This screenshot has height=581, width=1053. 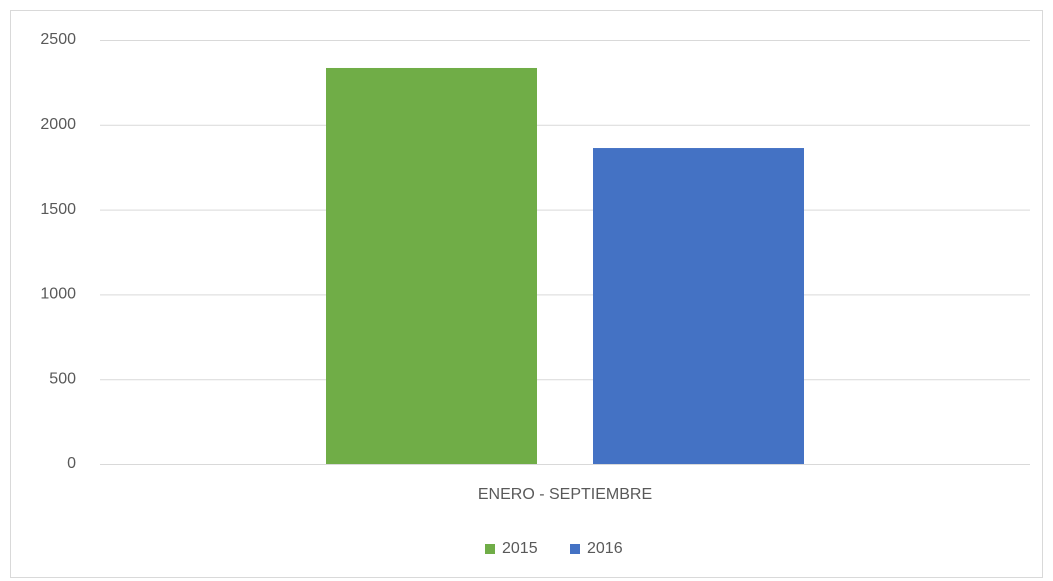 I want to click on legend-label: 2016, so click(x=605, y=548).